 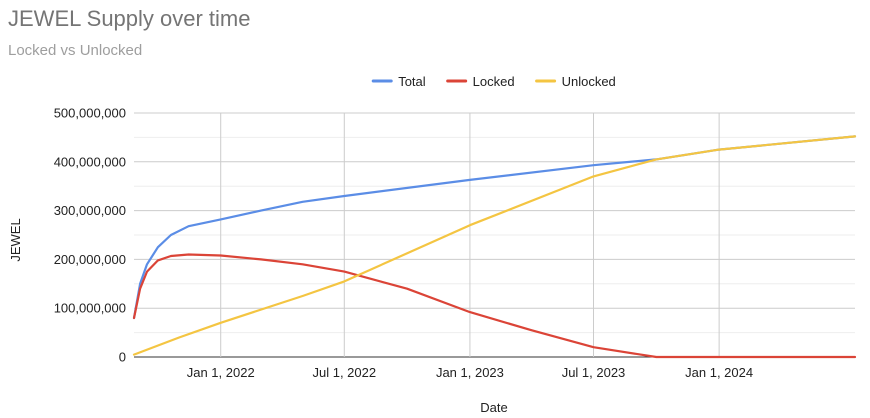 I want to click on y-tick-label: 100,000,000, so click(x=90, y=308).